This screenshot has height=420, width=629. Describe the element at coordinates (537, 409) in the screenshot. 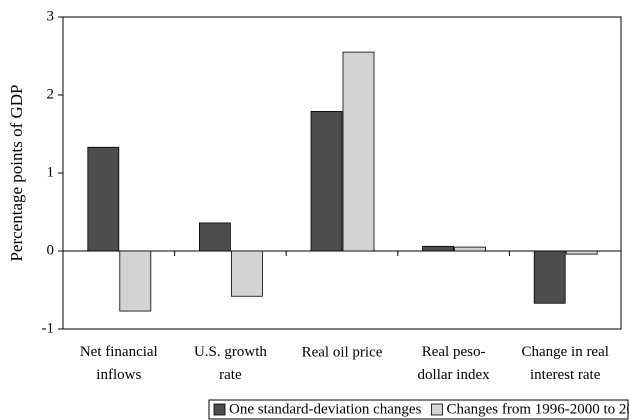

I see `legend-label: Changes from 1996-2000 to 2003-7` at that location.